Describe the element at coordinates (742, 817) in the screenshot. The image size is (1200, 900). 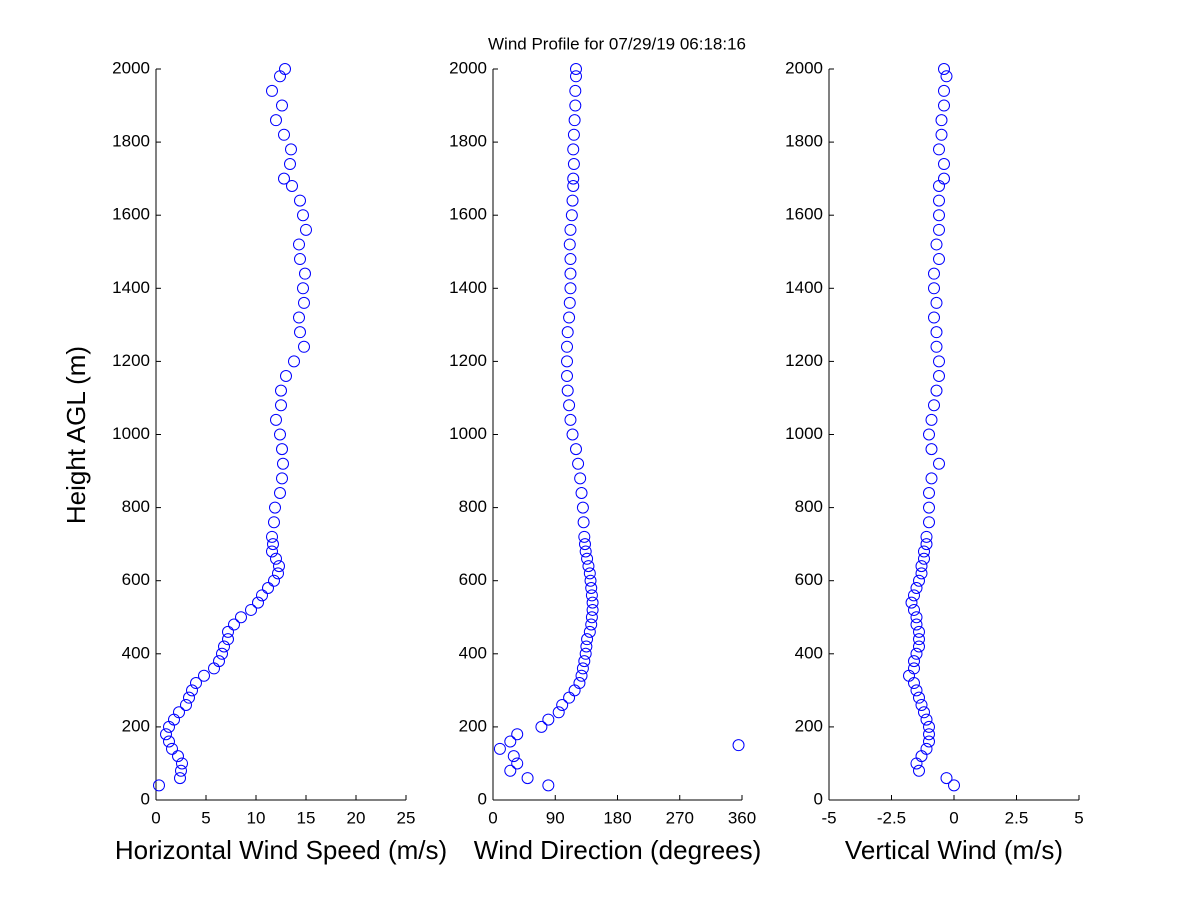
I see `x-tick-label: 360` at that location.